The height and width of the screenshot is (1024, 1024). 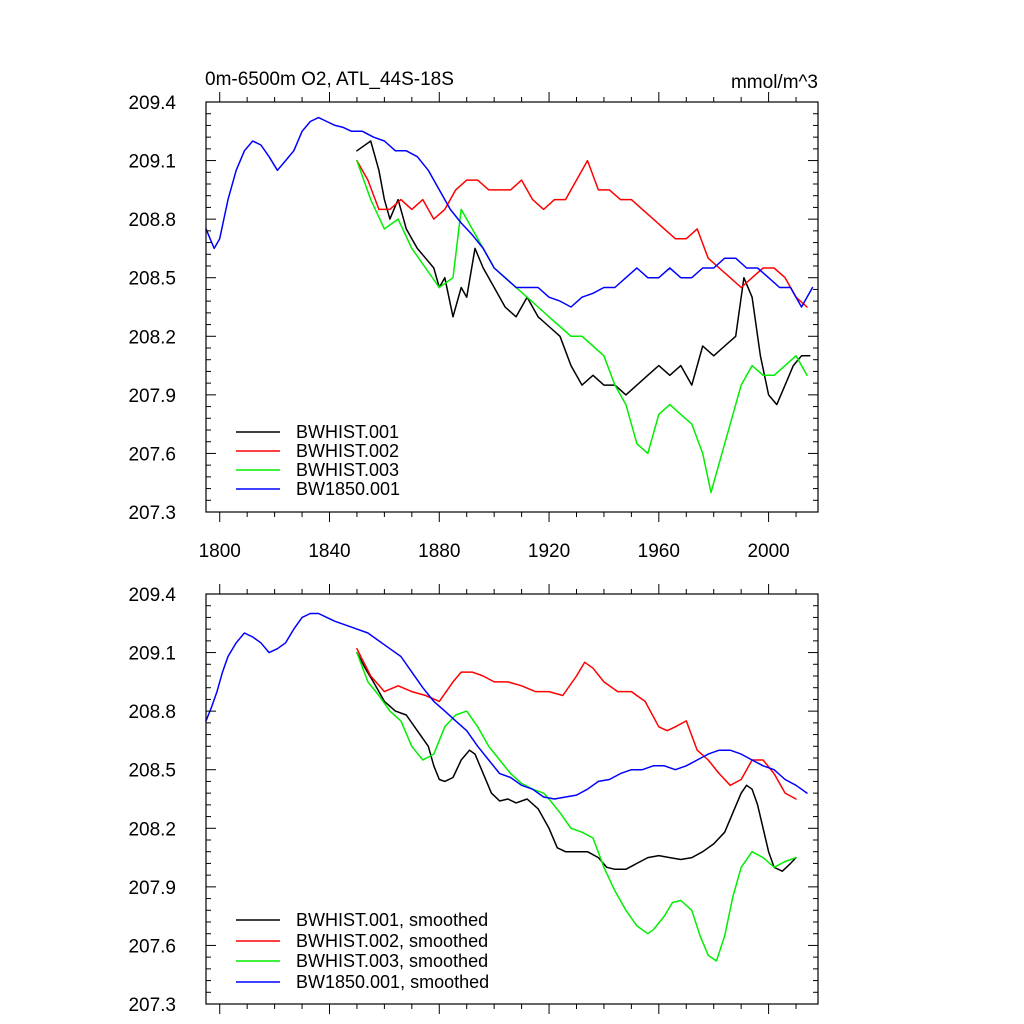 What do you see at coordinates (347, 451) in the screenshot?
I see `legend-label-bwhist-002: BWHIST.002` at bounding box center [347, 451].